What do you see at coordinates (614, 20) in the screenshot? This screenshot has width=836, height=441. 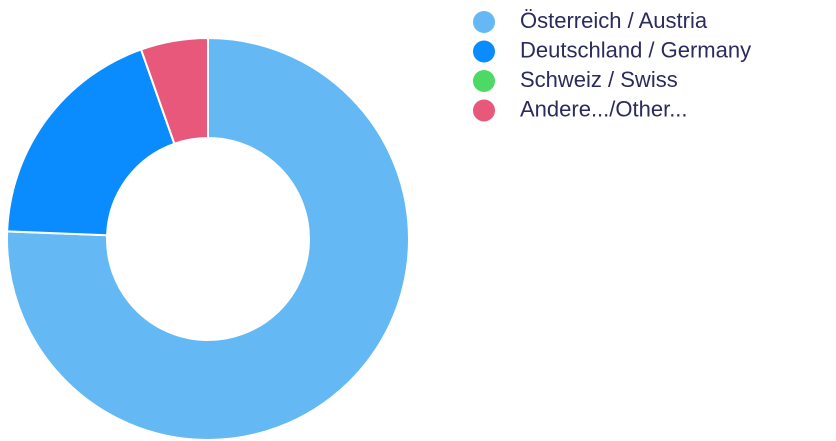 I see `legend-label: Österreich / Austria` at bounding box center [614, 20].